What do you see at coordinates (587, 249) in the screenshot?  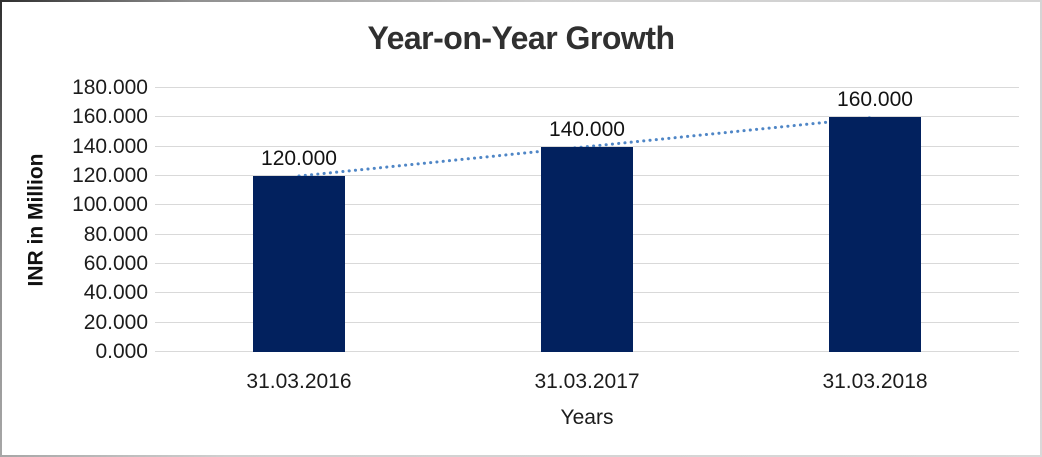 I see `bar-31.03.2017` at bounding box center [587, 249].